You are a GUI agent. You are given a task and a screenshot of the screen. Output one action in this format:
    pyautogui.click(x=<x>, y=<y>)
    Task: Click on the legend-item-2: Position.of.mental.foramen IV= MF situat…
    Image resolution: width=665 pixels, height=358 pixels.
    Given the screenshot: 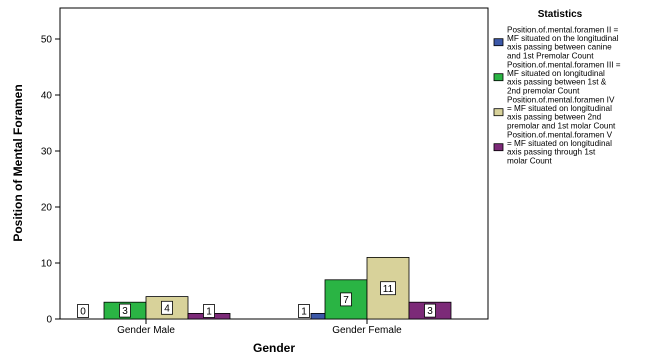 What is the action you would take?
    pyautogui.click(x=554, y=113)
    